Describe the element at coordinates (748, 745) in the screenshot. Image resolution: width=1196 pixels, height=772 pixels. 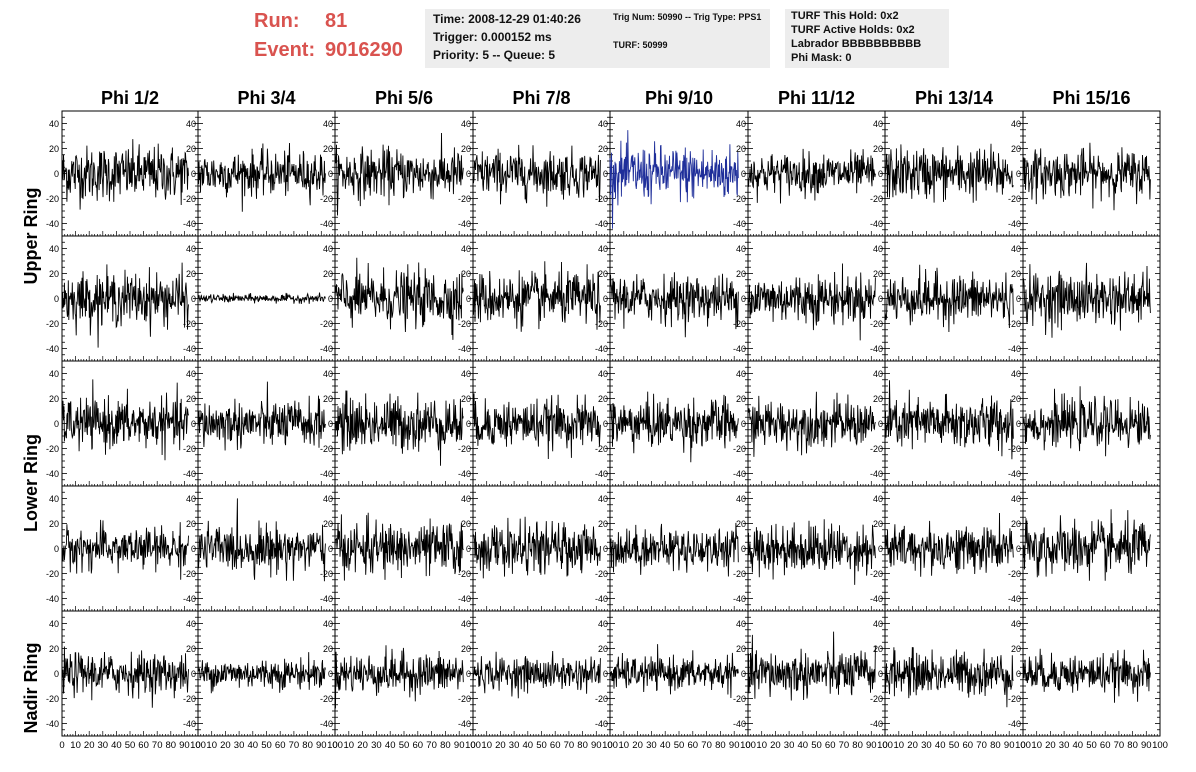
I see `x-tick-label: 100` at that location.